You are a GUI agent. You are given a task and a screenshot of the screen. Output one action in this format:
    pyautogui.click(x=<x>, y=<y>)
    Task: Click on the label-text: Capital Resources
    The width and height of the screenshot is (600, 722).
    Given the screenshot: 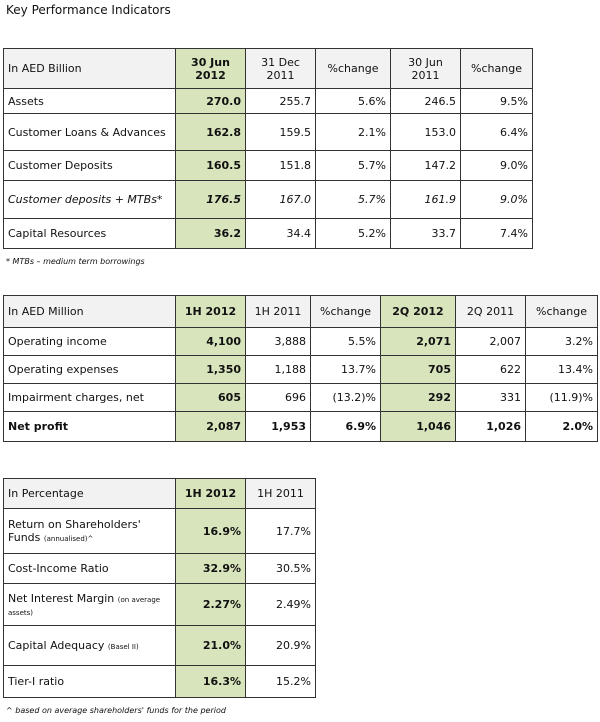 What is the action you would take?
    pyautogui.click(x=57, y=233)
    